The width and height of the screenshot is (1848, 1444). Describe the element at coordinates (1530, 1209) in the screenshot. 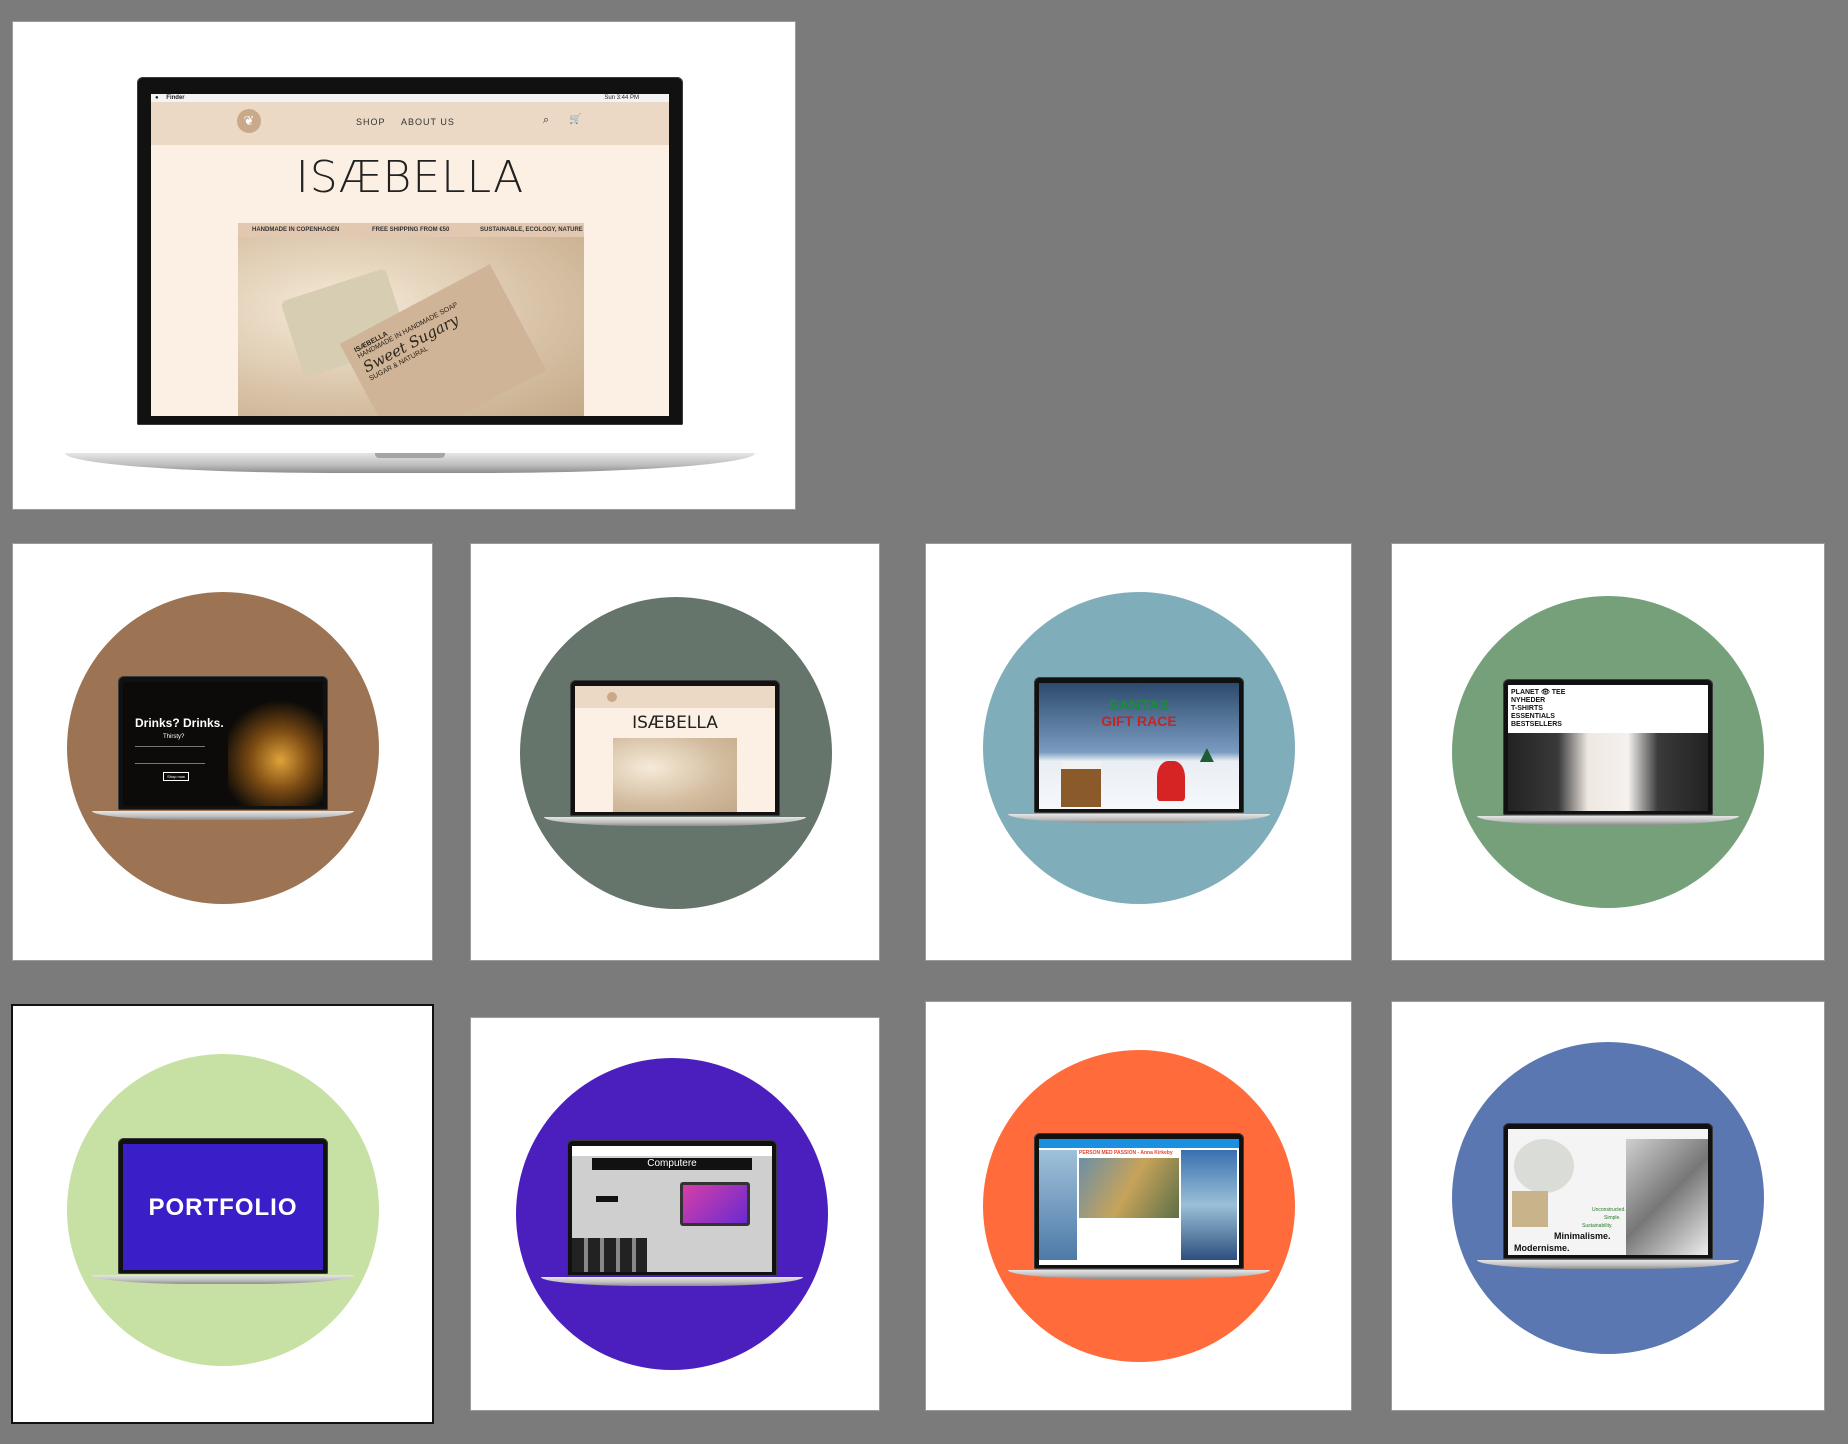

I see `collage-bag` at that location.